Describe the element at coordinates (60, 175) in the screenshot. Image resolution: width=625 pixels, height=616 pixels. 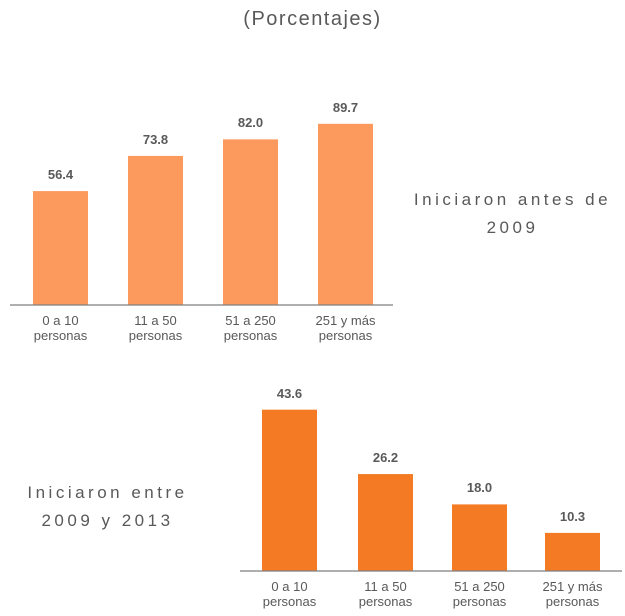
I see `value-label: 56.4` at that location.